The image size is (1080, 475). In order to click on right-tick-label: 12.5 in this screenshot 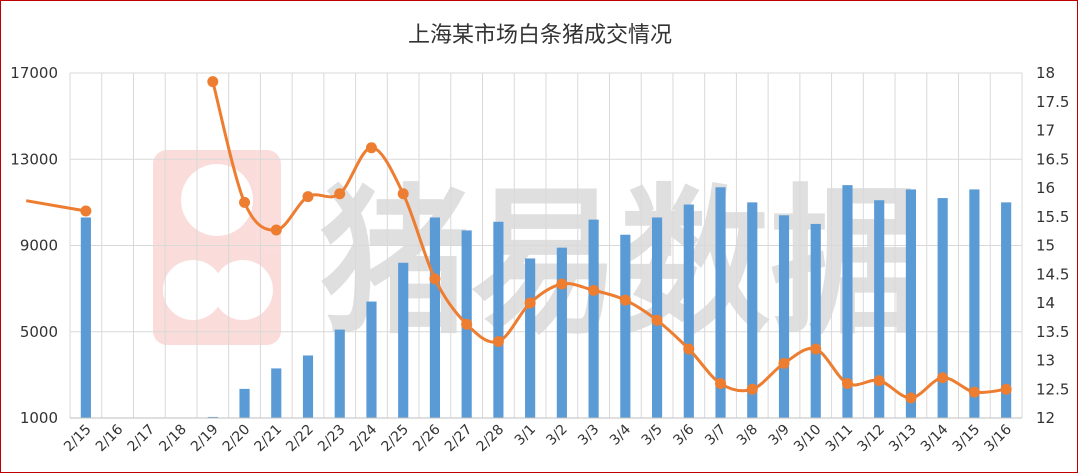, I will do `click(1052, 389)`.